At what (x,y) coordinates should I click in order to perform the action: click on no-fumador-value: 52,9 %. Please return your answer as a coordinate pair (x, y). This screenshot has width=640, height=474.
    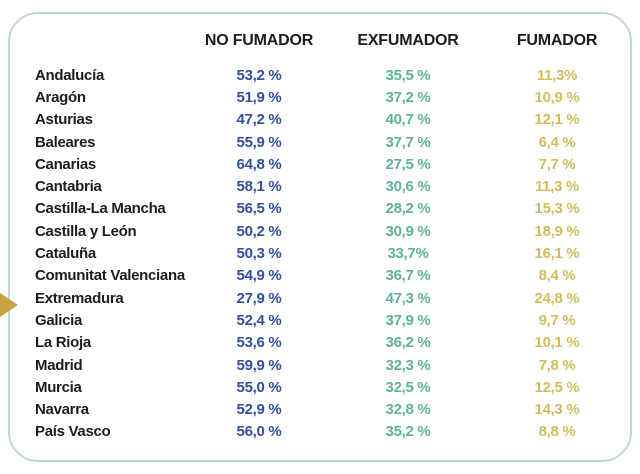
    Looking at the image, I should click on (259, 410).